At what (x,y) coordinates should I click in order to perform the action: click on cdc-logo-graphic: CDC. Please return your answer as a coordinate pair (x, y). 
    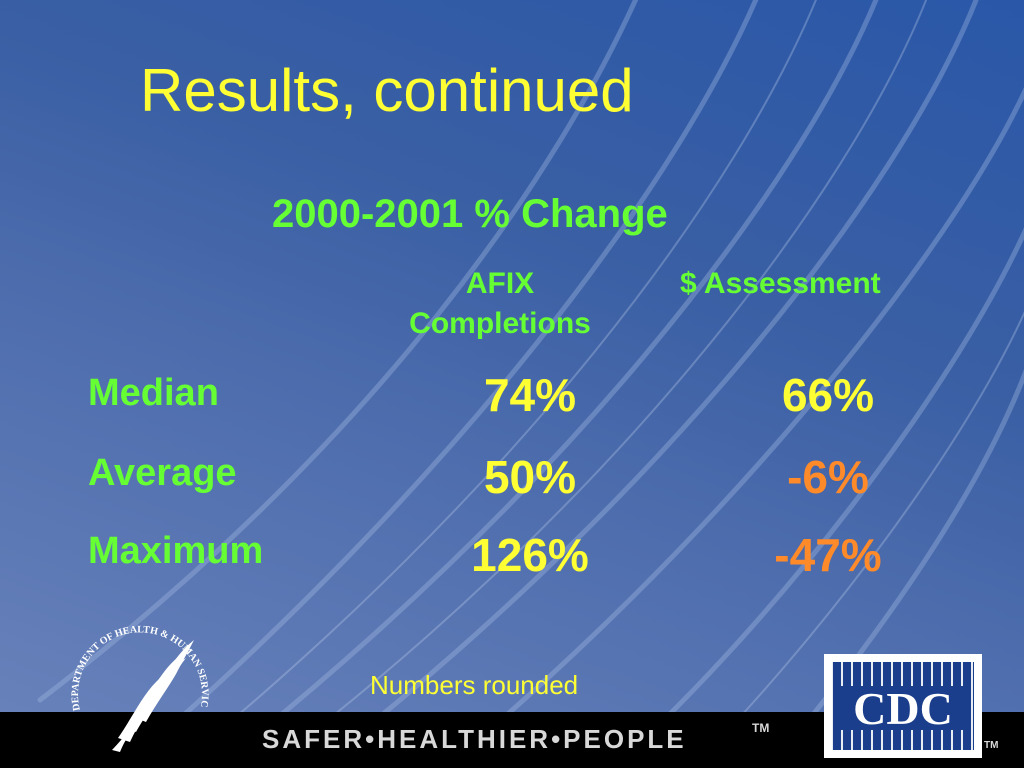
    Looking at the image, I should click on (902, 706).